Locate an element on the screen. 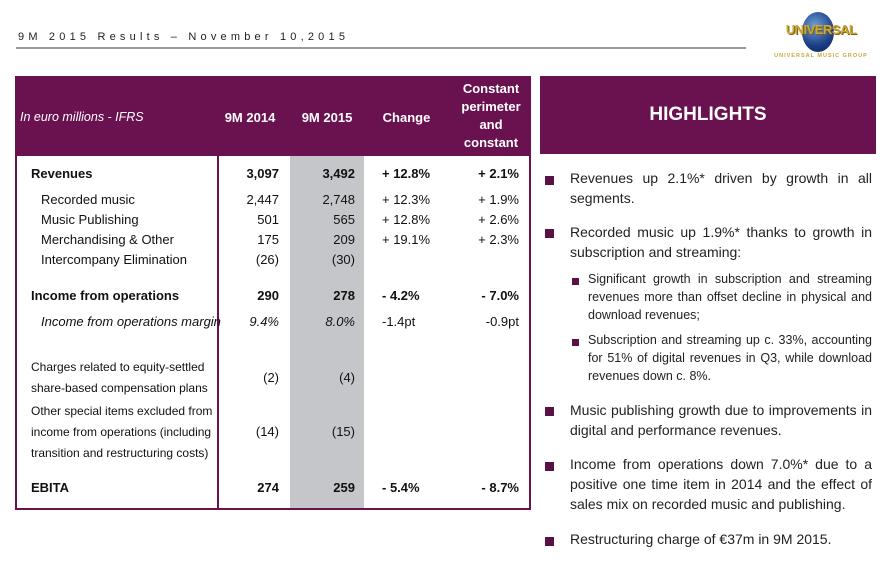  universal-logo: UNIVERSAL UNIVERSAL MUSIC GROUP is located at coordinates (821, 36).